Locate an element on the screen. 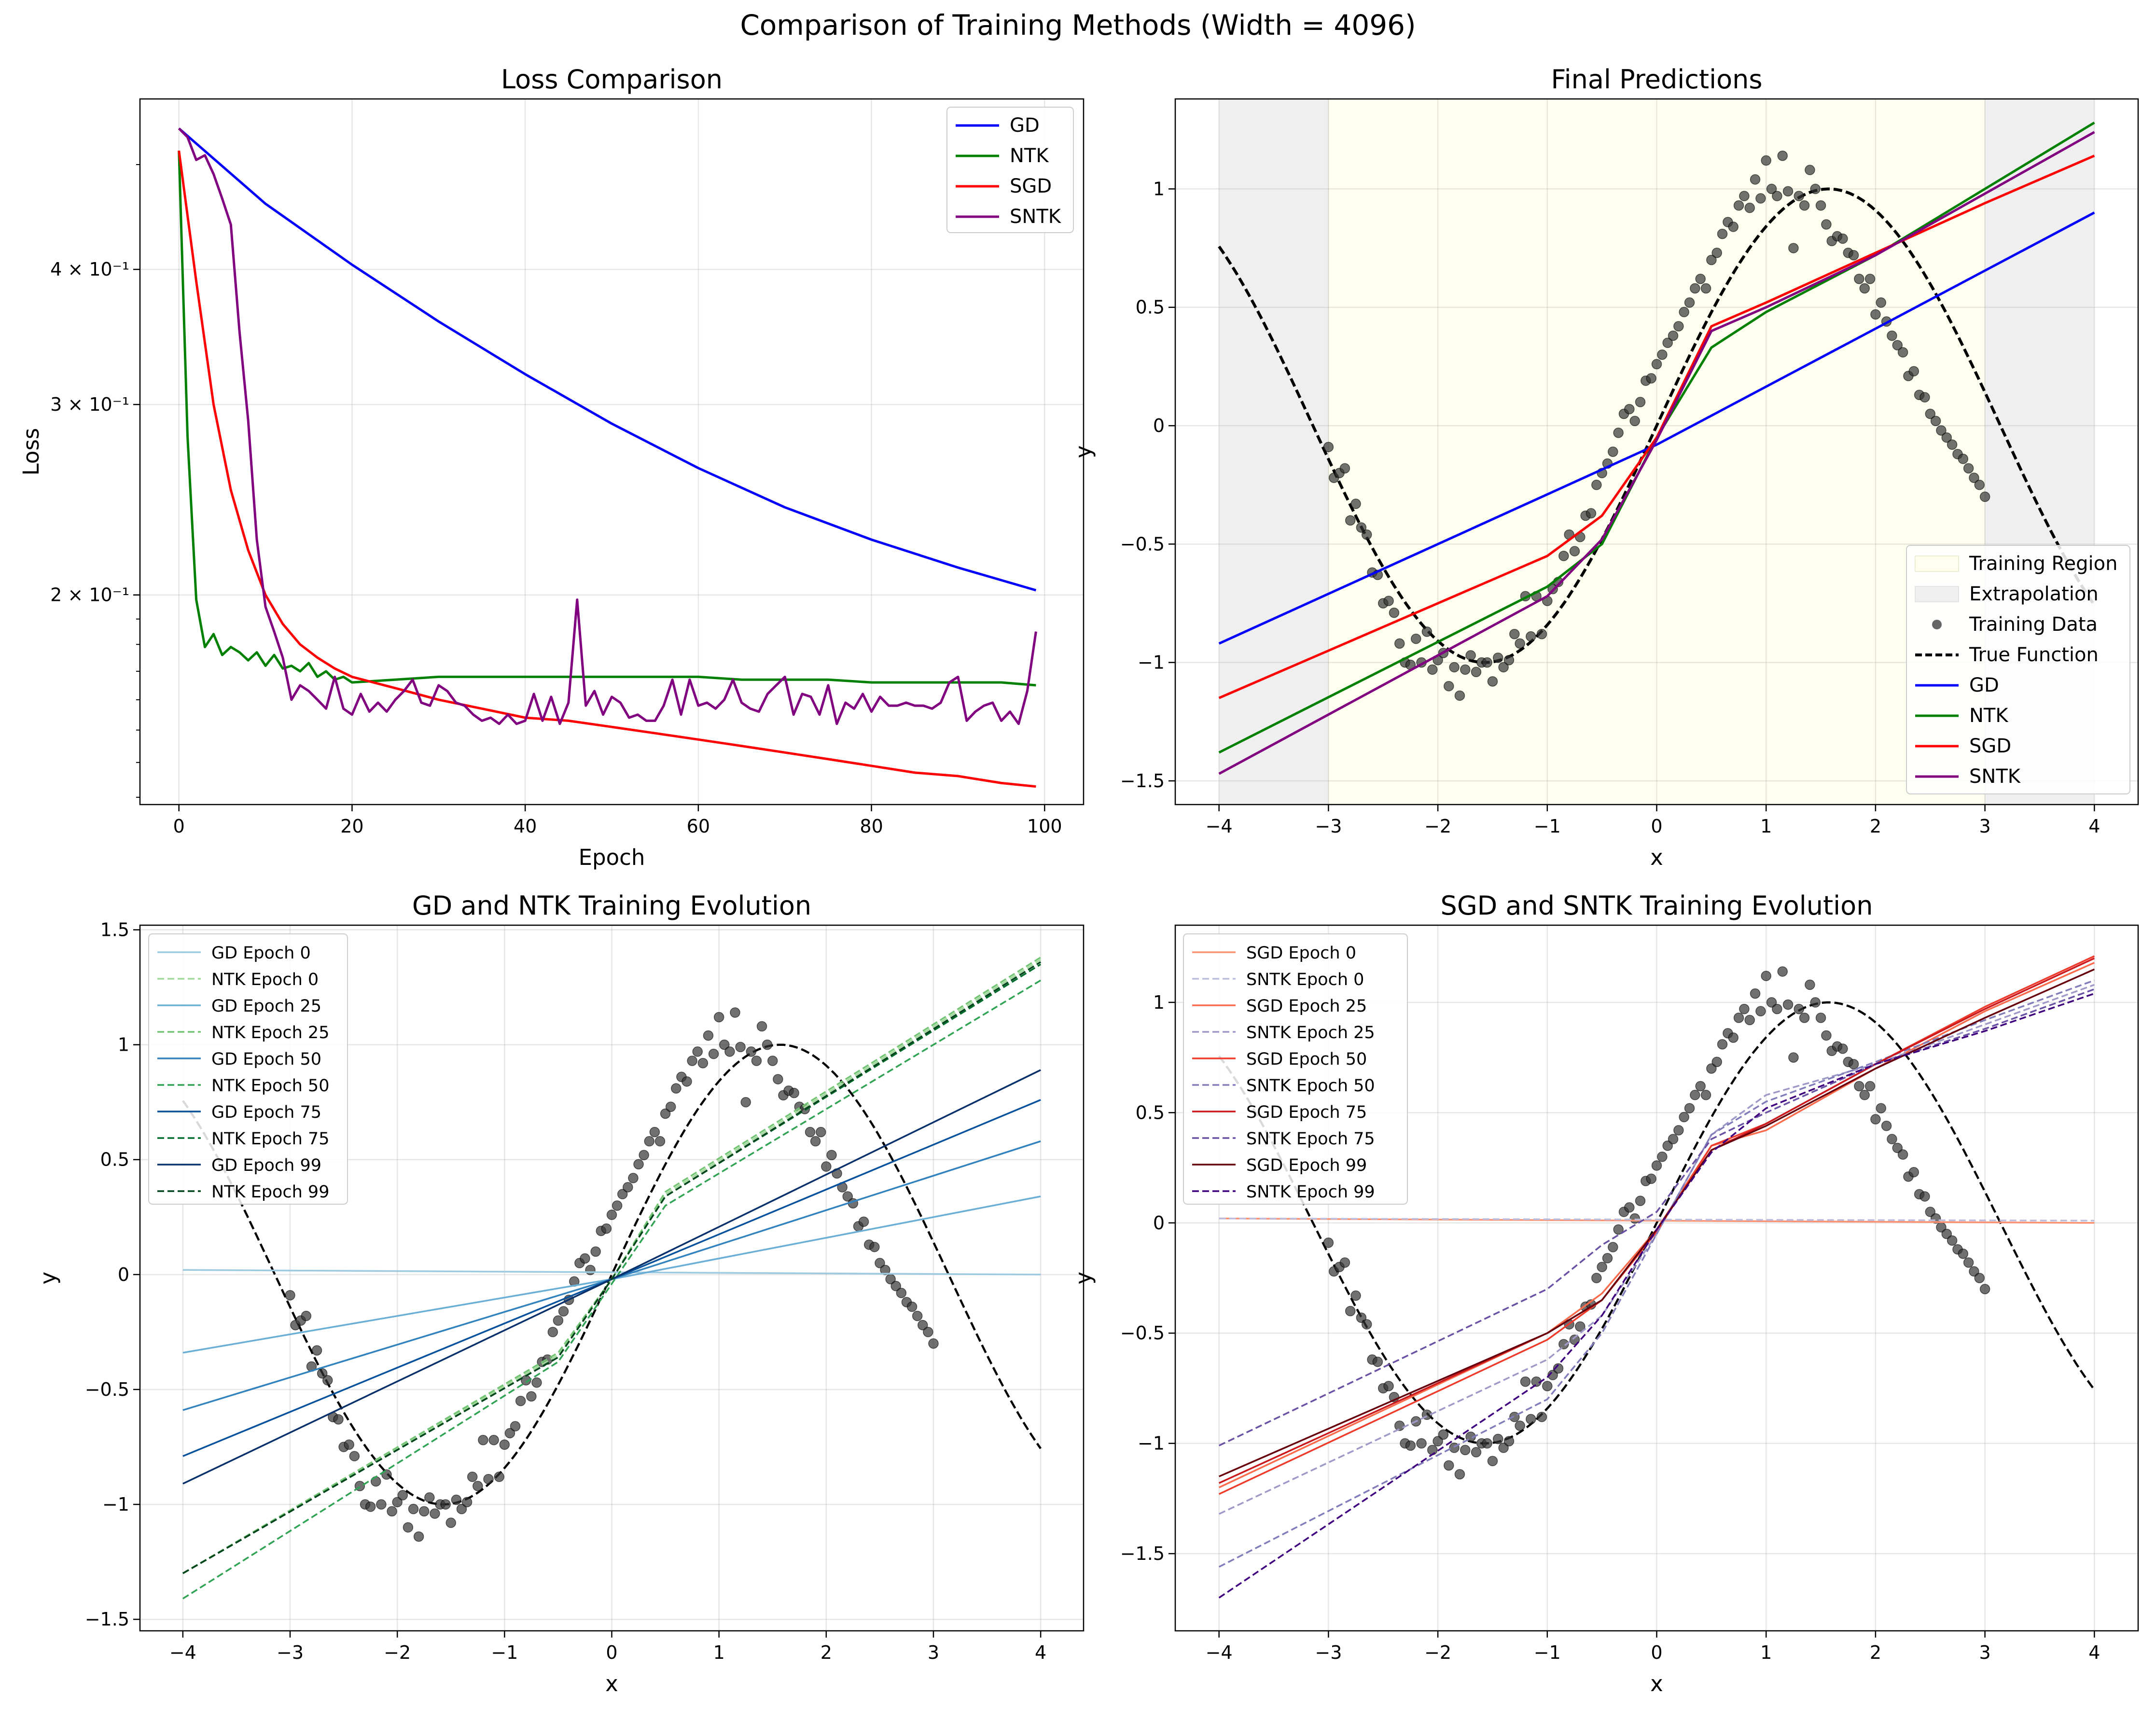 The width and height of the screenshot is (2156, 1709). subplot-title: Final Predictions is located at coordinates (1656, 79).